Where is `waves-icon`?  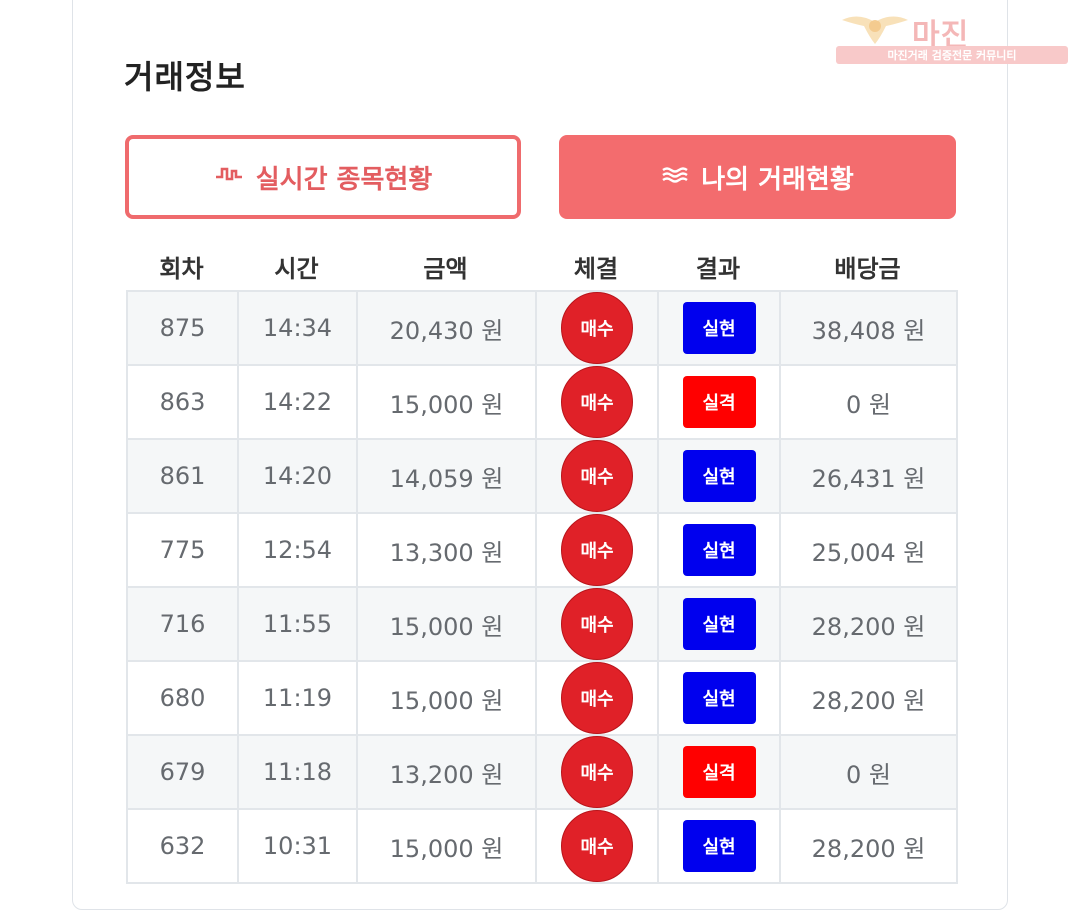 waves-icon is located at coordinates (675, 177).